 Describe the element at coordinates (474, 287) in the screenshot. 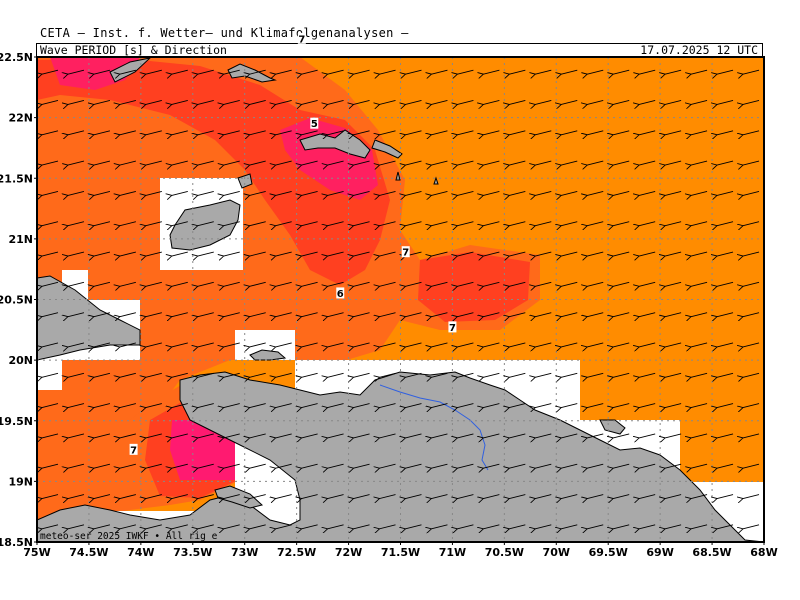

I see `period-field-5s-east` at that location.